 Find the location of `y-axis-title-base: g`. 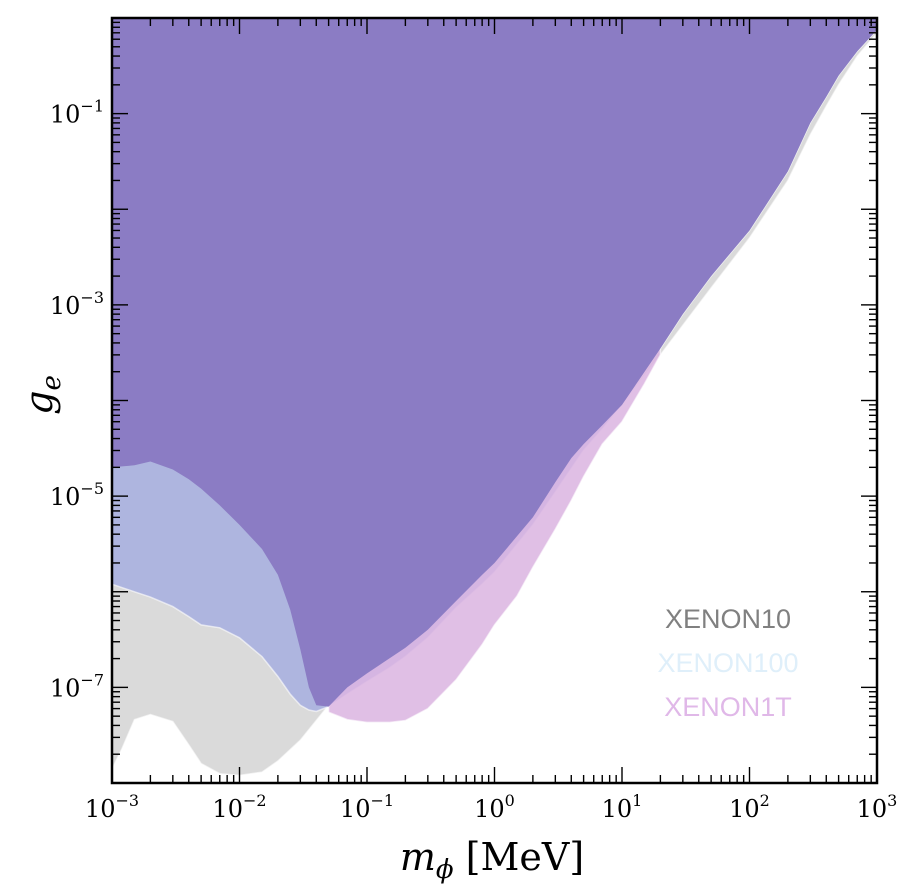

y-axis-title-base: g is located at coordinates (39, 403).